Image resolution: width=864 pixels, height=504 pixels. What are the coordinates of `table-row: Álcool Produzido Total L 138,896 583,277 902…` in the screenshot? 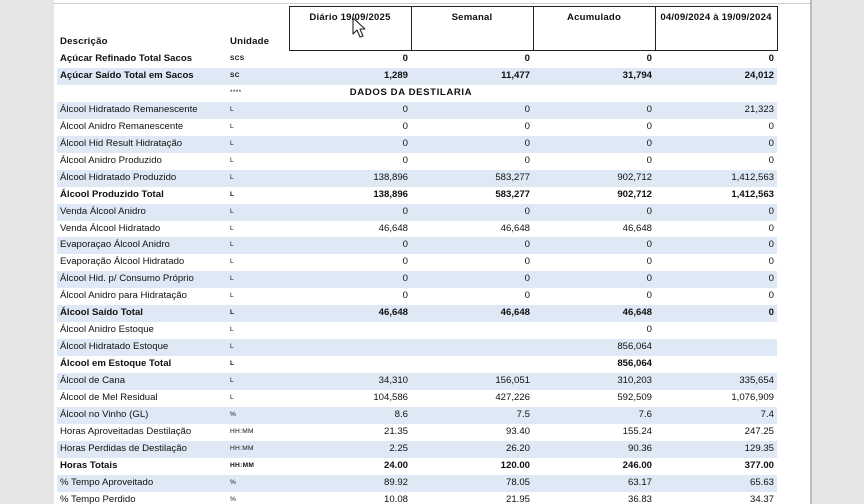 It's located at (417, 195).